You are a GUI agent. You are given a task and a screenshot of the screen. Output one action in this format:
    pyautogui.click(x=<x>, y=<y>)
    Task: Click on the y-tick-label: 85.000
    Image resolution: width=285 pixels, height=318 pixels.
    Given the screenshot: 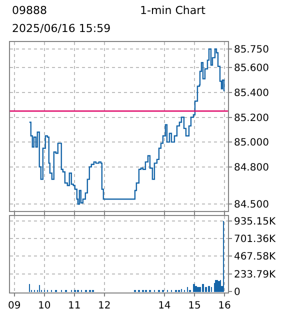 What is the action you would take?
    pyautogui.click(x=251, y=143)
    